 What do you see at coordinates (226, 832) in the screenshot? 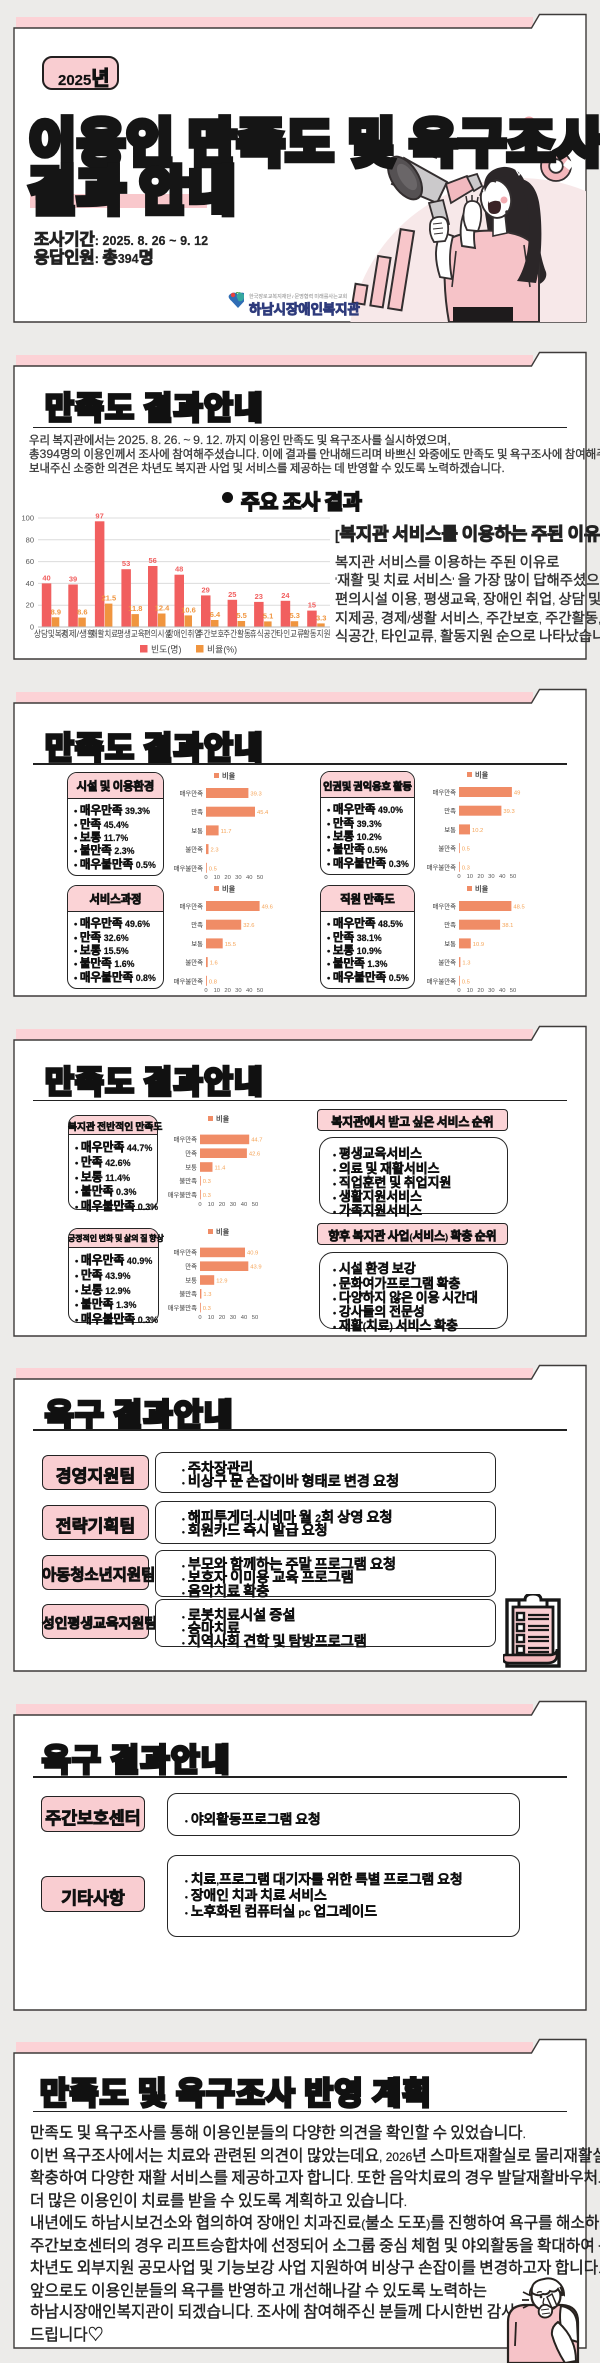
I see `svg-text: 11.7` at bounding box center [226, 832].